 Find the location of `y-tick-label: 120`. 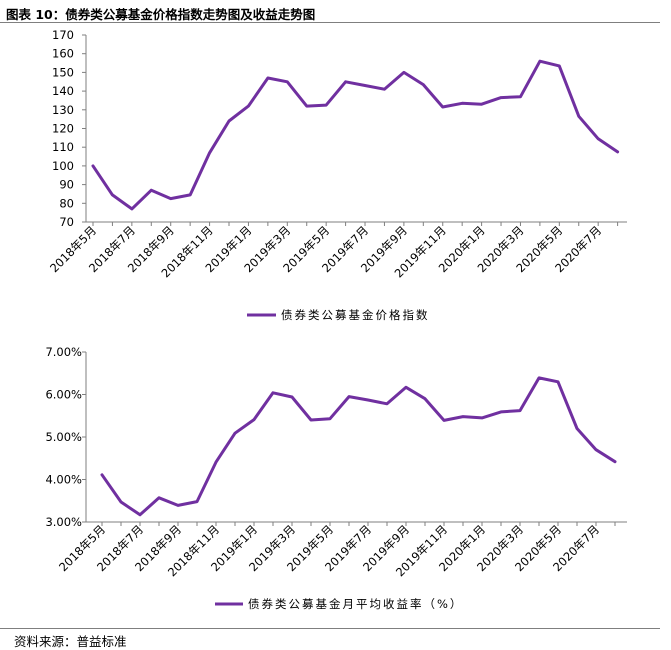

y-tick-label: 120 is located at coordinates (63, 129).